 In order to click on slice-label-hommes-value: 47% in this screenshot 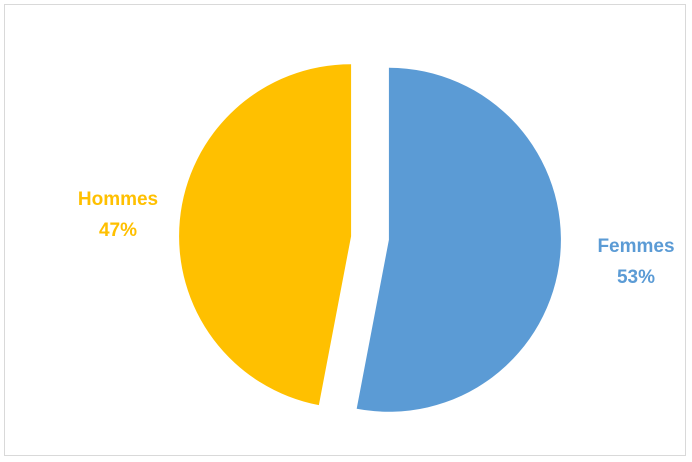, I will do `click(118, 230)`.